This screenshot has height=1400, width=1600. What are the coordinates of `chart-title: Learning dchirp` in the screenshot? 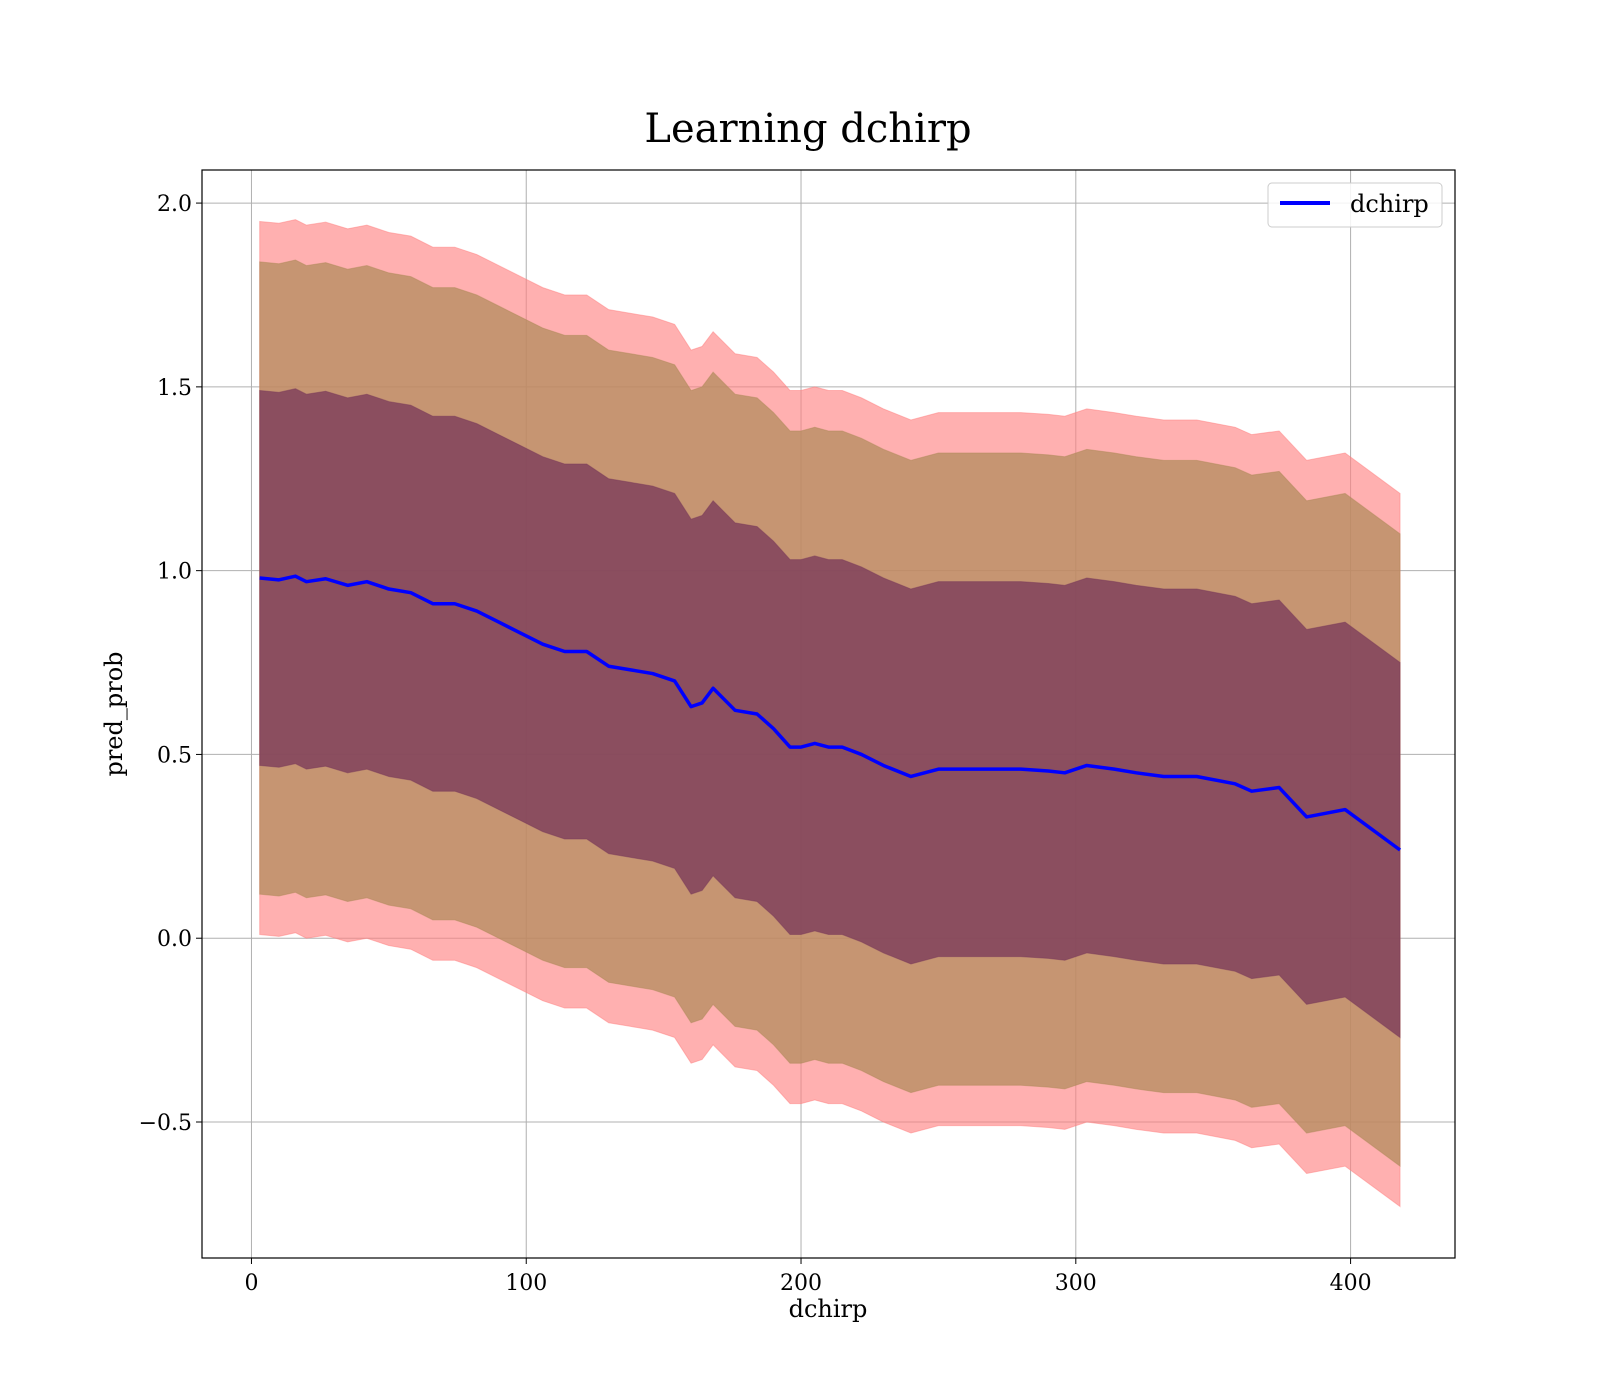 It's located at (807, 129).